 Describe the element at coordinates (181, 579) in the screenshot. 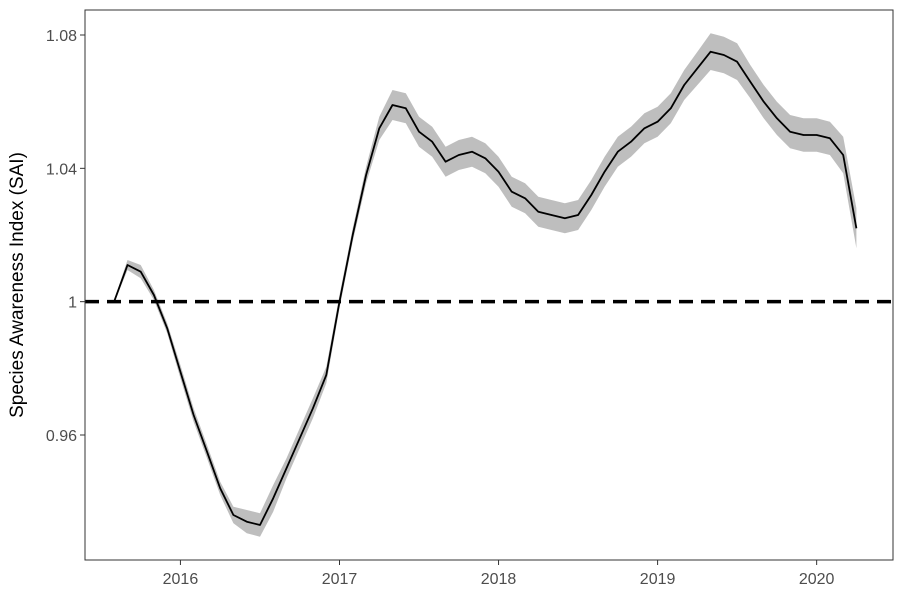

I see `x-tick-label: 2016` at that location.